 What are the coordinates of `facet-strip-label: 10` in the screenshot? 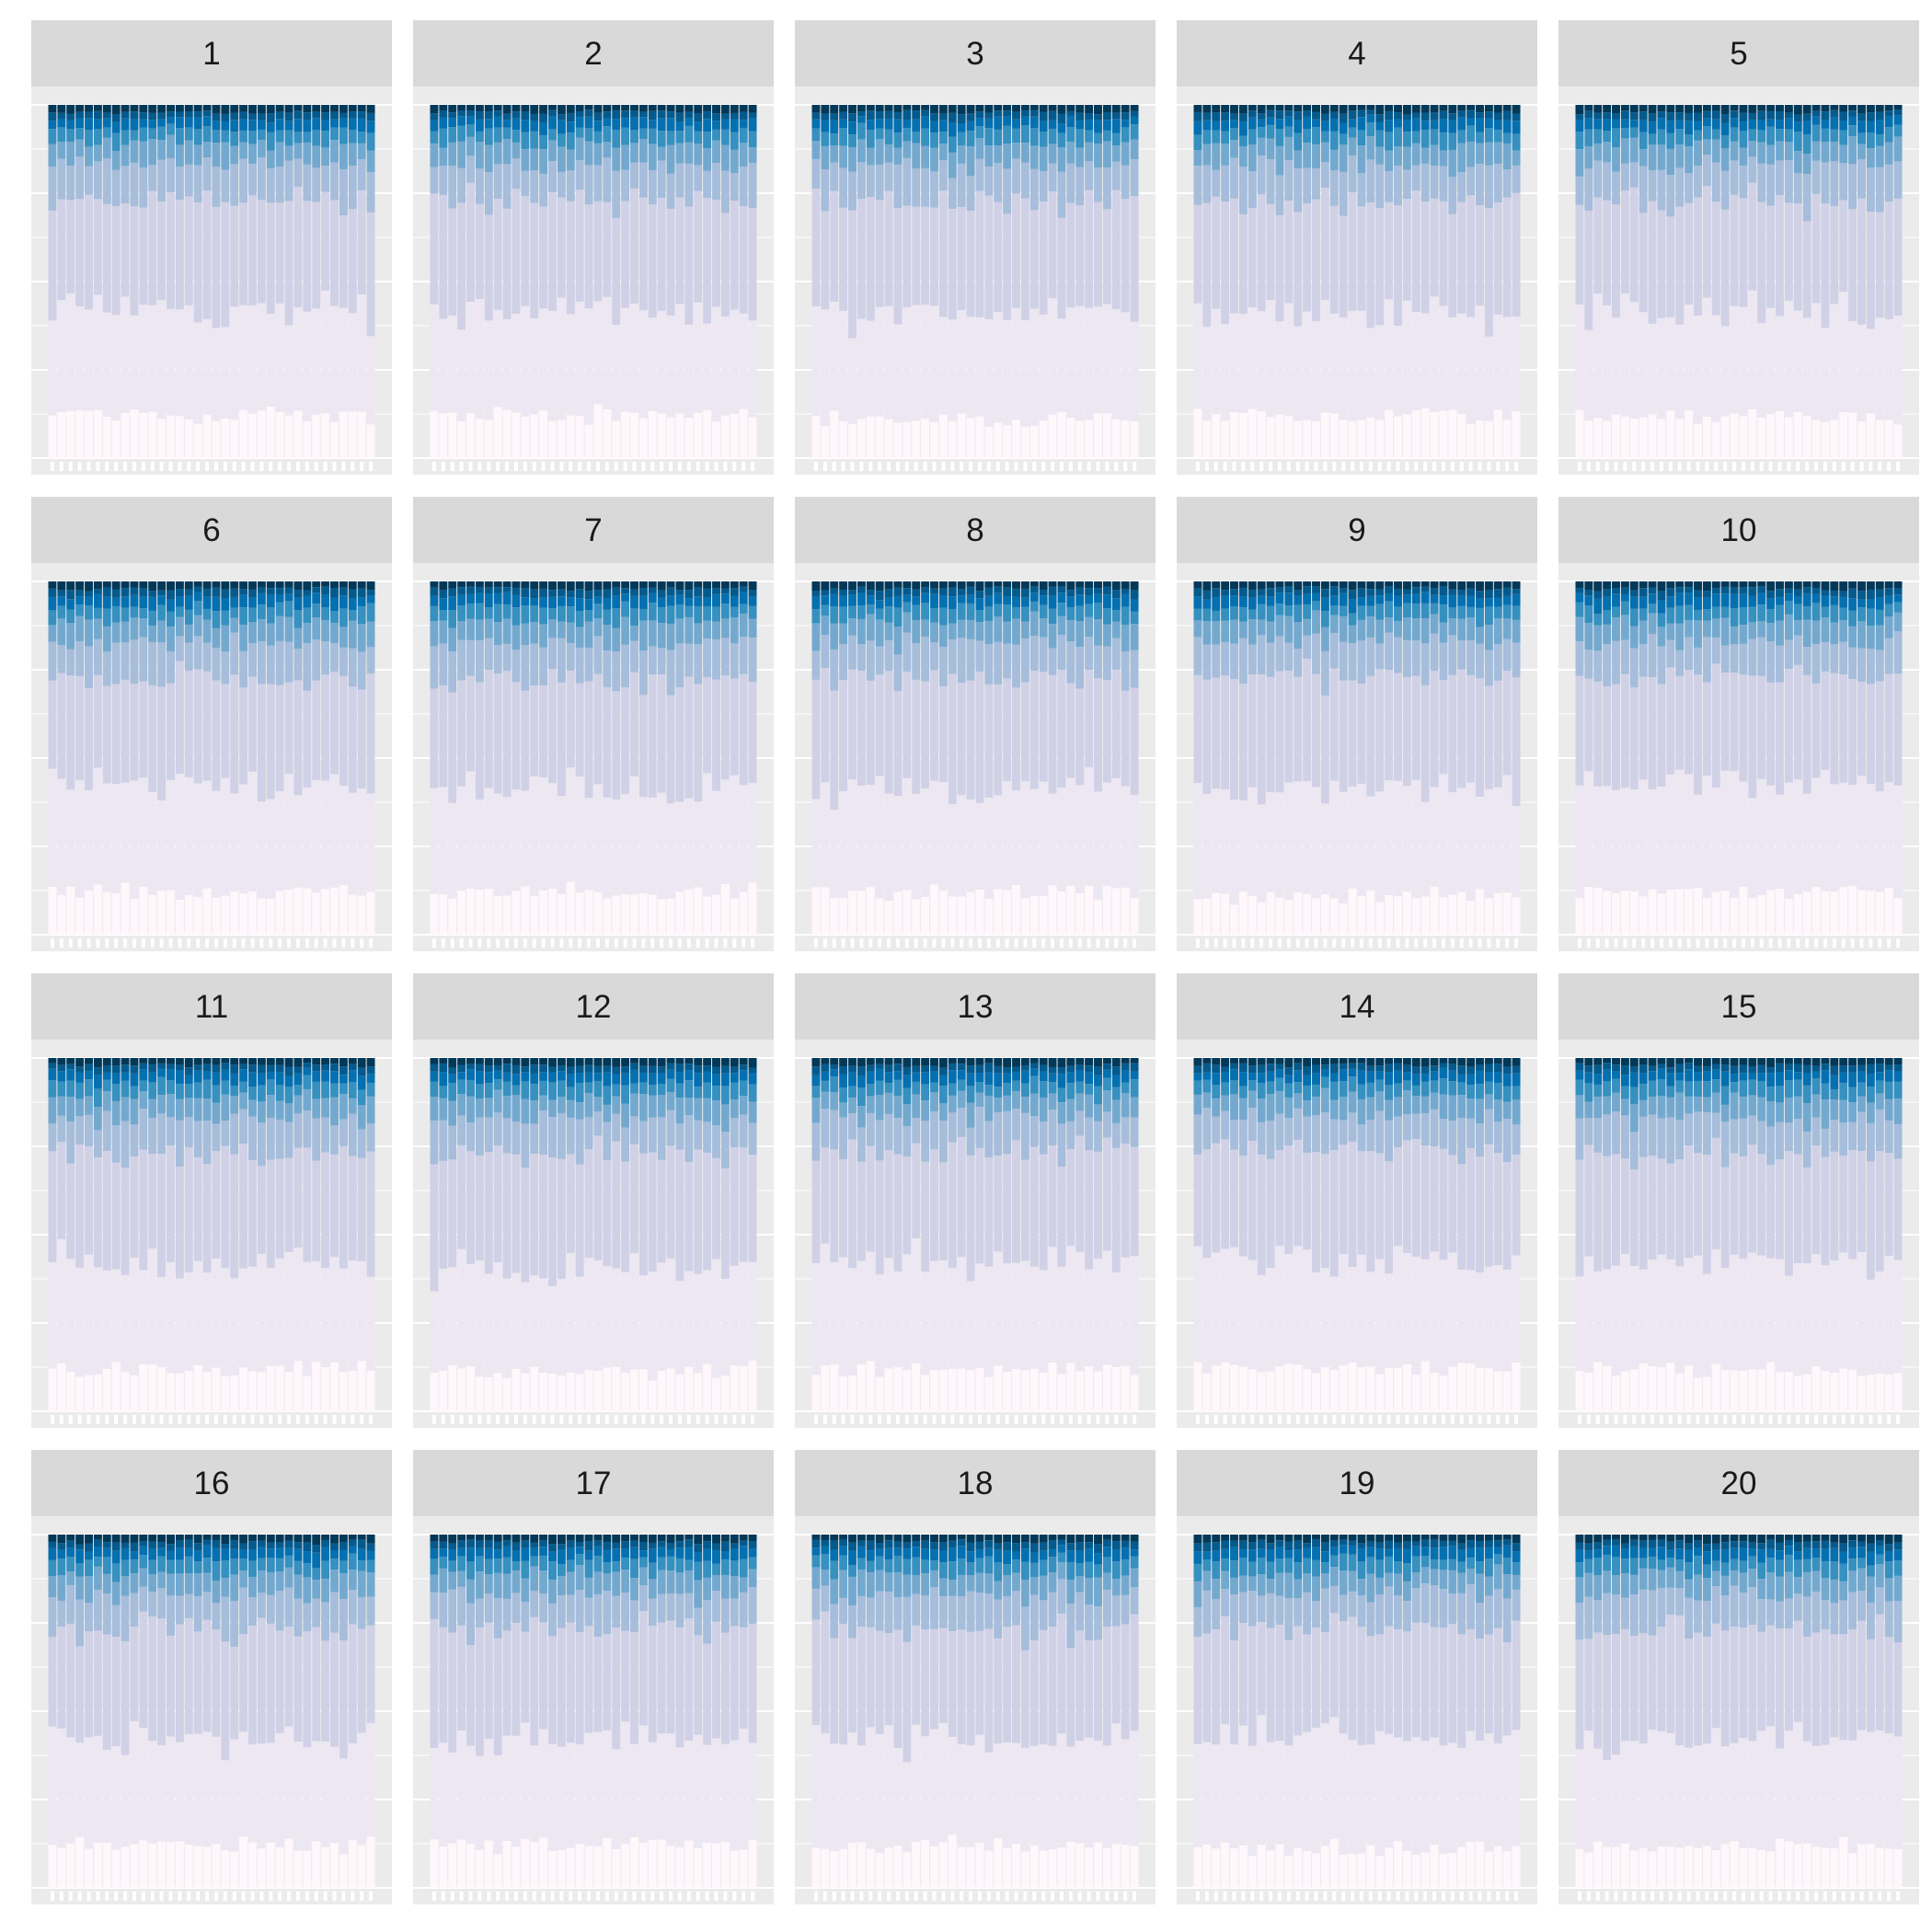 It's located at (1739, 530).